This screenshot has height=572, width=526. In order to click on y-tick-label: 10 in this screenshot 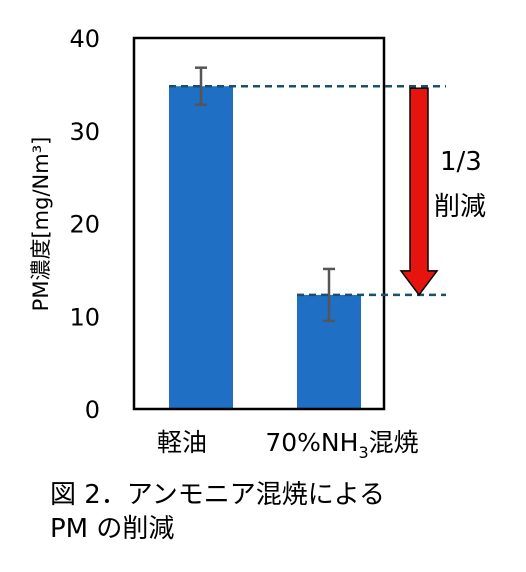, I will do `click(84, 317)`.